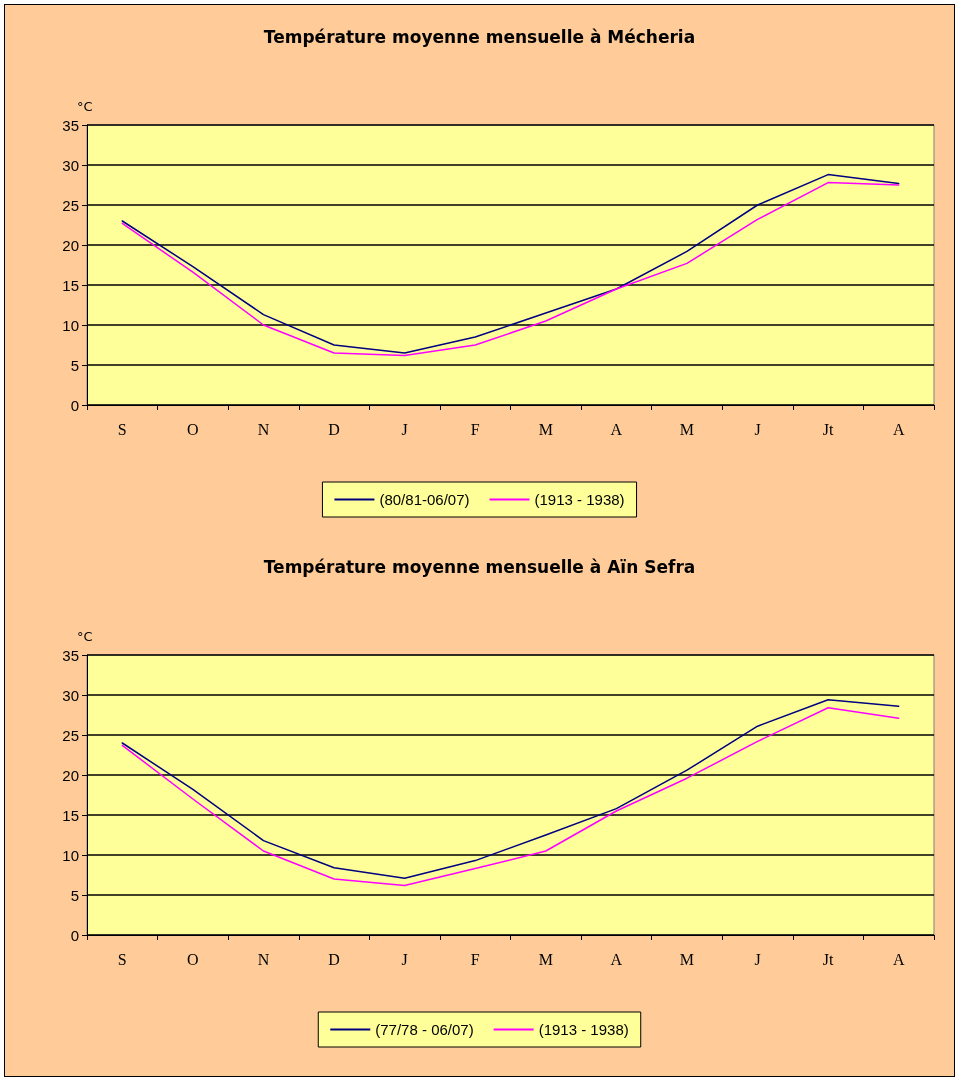  I want to click on legend-label: (80/81-06/07), so click(424, 499).